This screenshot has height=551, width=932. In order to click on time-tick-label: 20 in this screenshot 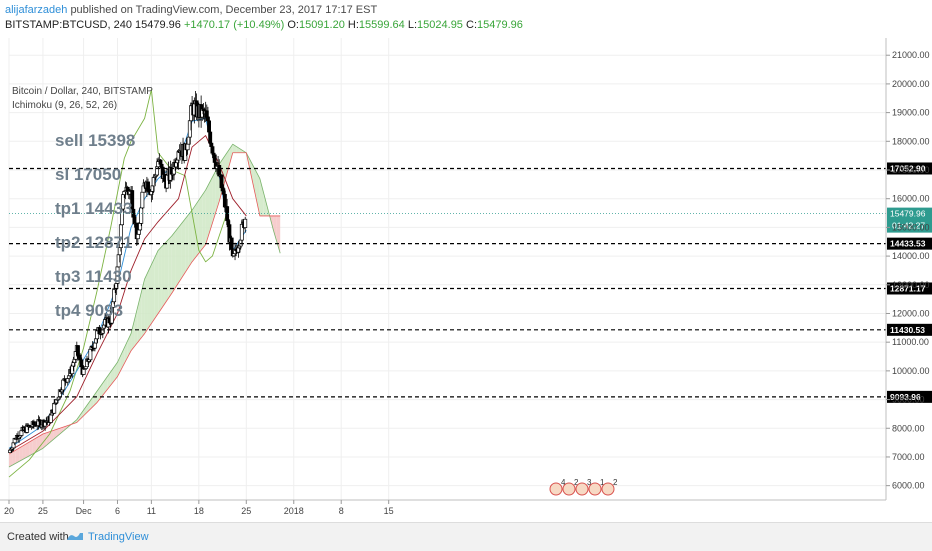, I will do `click(9, 511)`.